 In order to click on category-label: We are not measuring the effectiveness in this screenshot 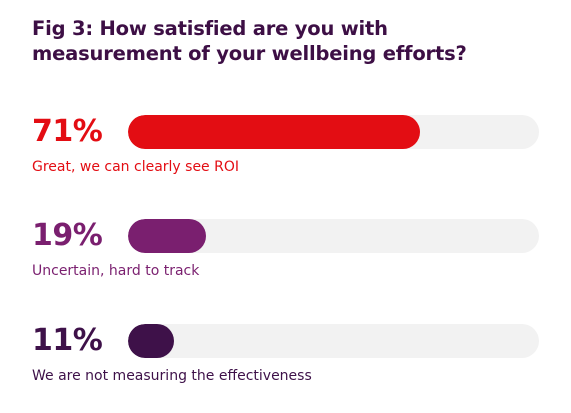, I will do `click(172, 376)`.